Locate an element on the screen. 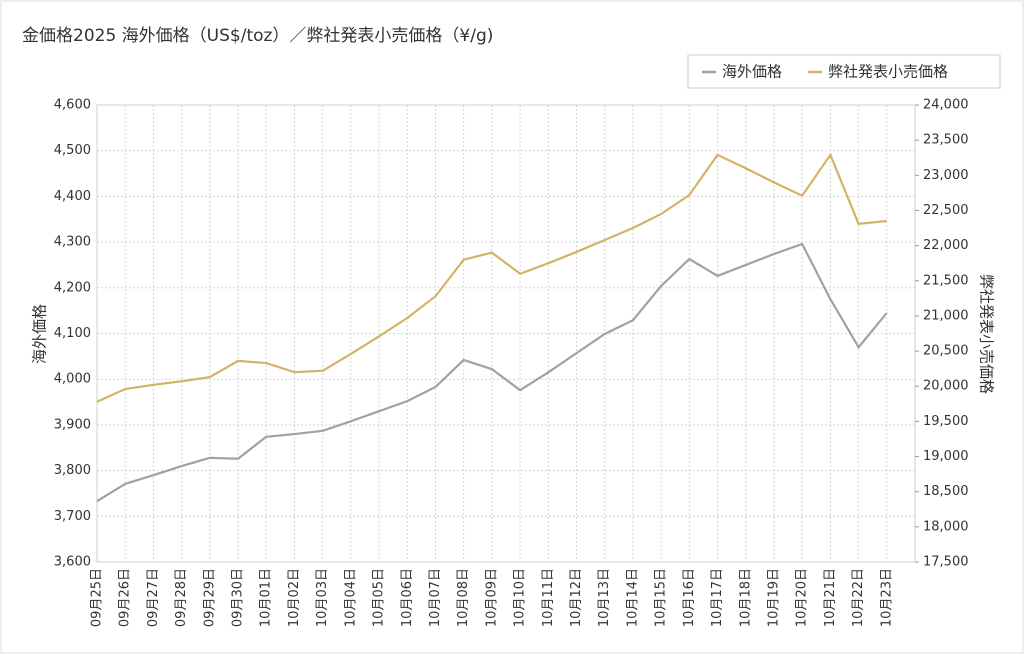 Image resolution: width=1024 pixels, height=658 pixels. x-tick-label: 09月30日 is located at coordinates (238, 597).